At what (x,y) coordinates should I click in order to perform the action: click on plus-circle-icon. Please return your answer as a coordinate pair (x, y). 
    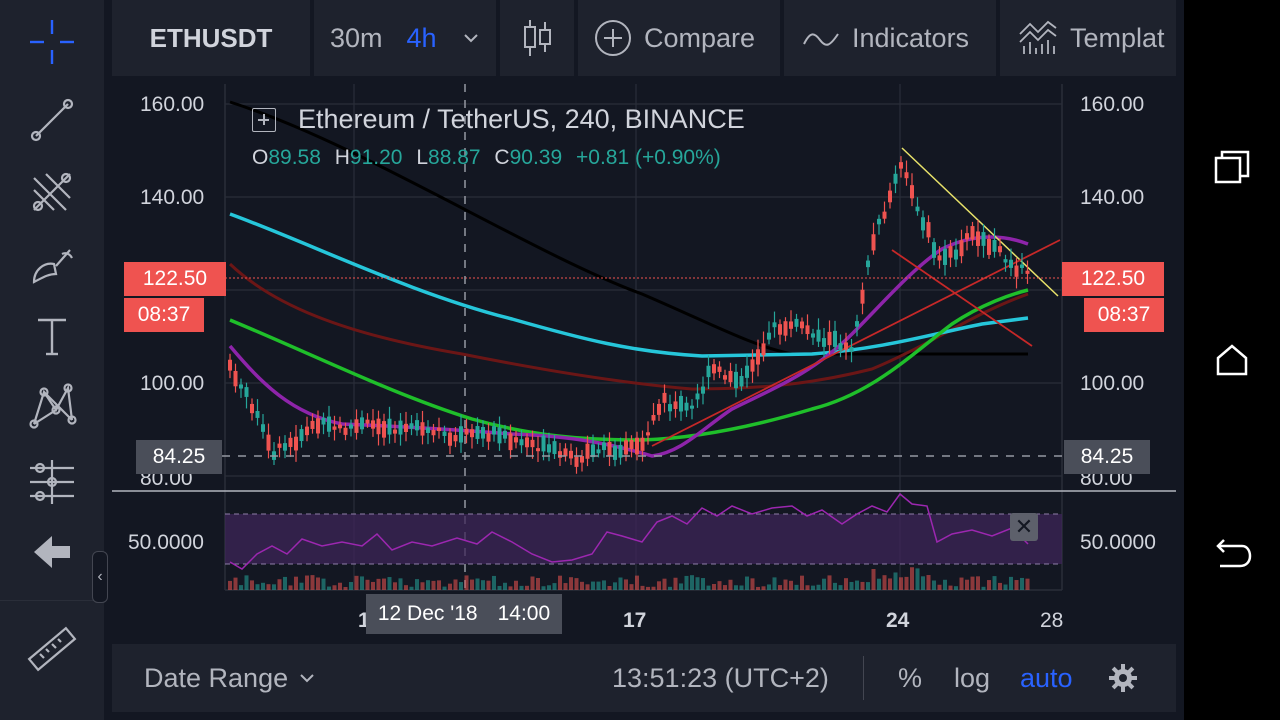
    Looking at the image, I should click on (613, 38).